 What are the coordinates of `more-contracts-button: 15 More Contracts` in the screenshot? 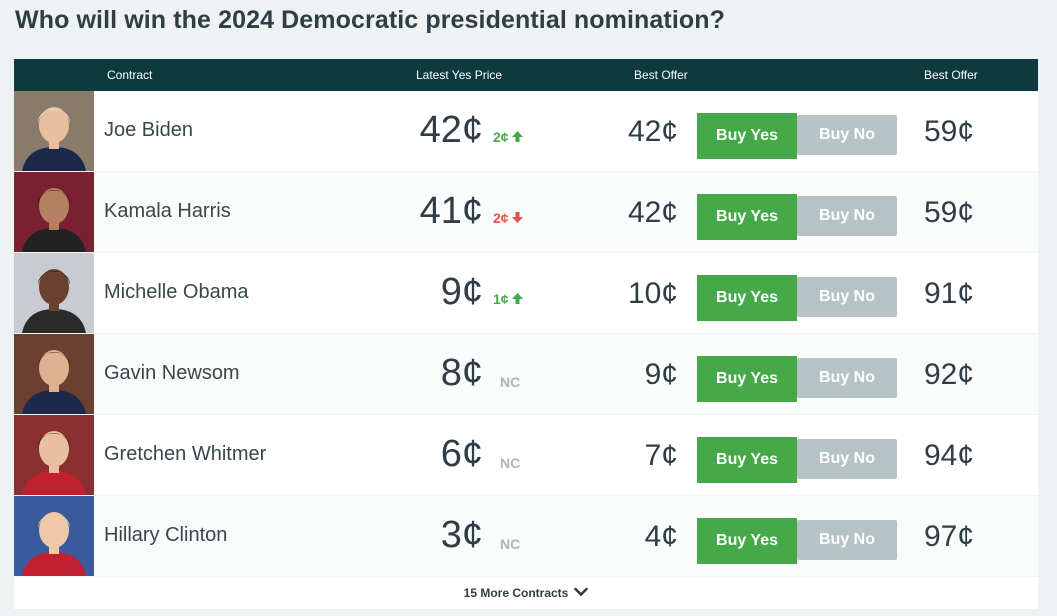 It's located at (526, 593).